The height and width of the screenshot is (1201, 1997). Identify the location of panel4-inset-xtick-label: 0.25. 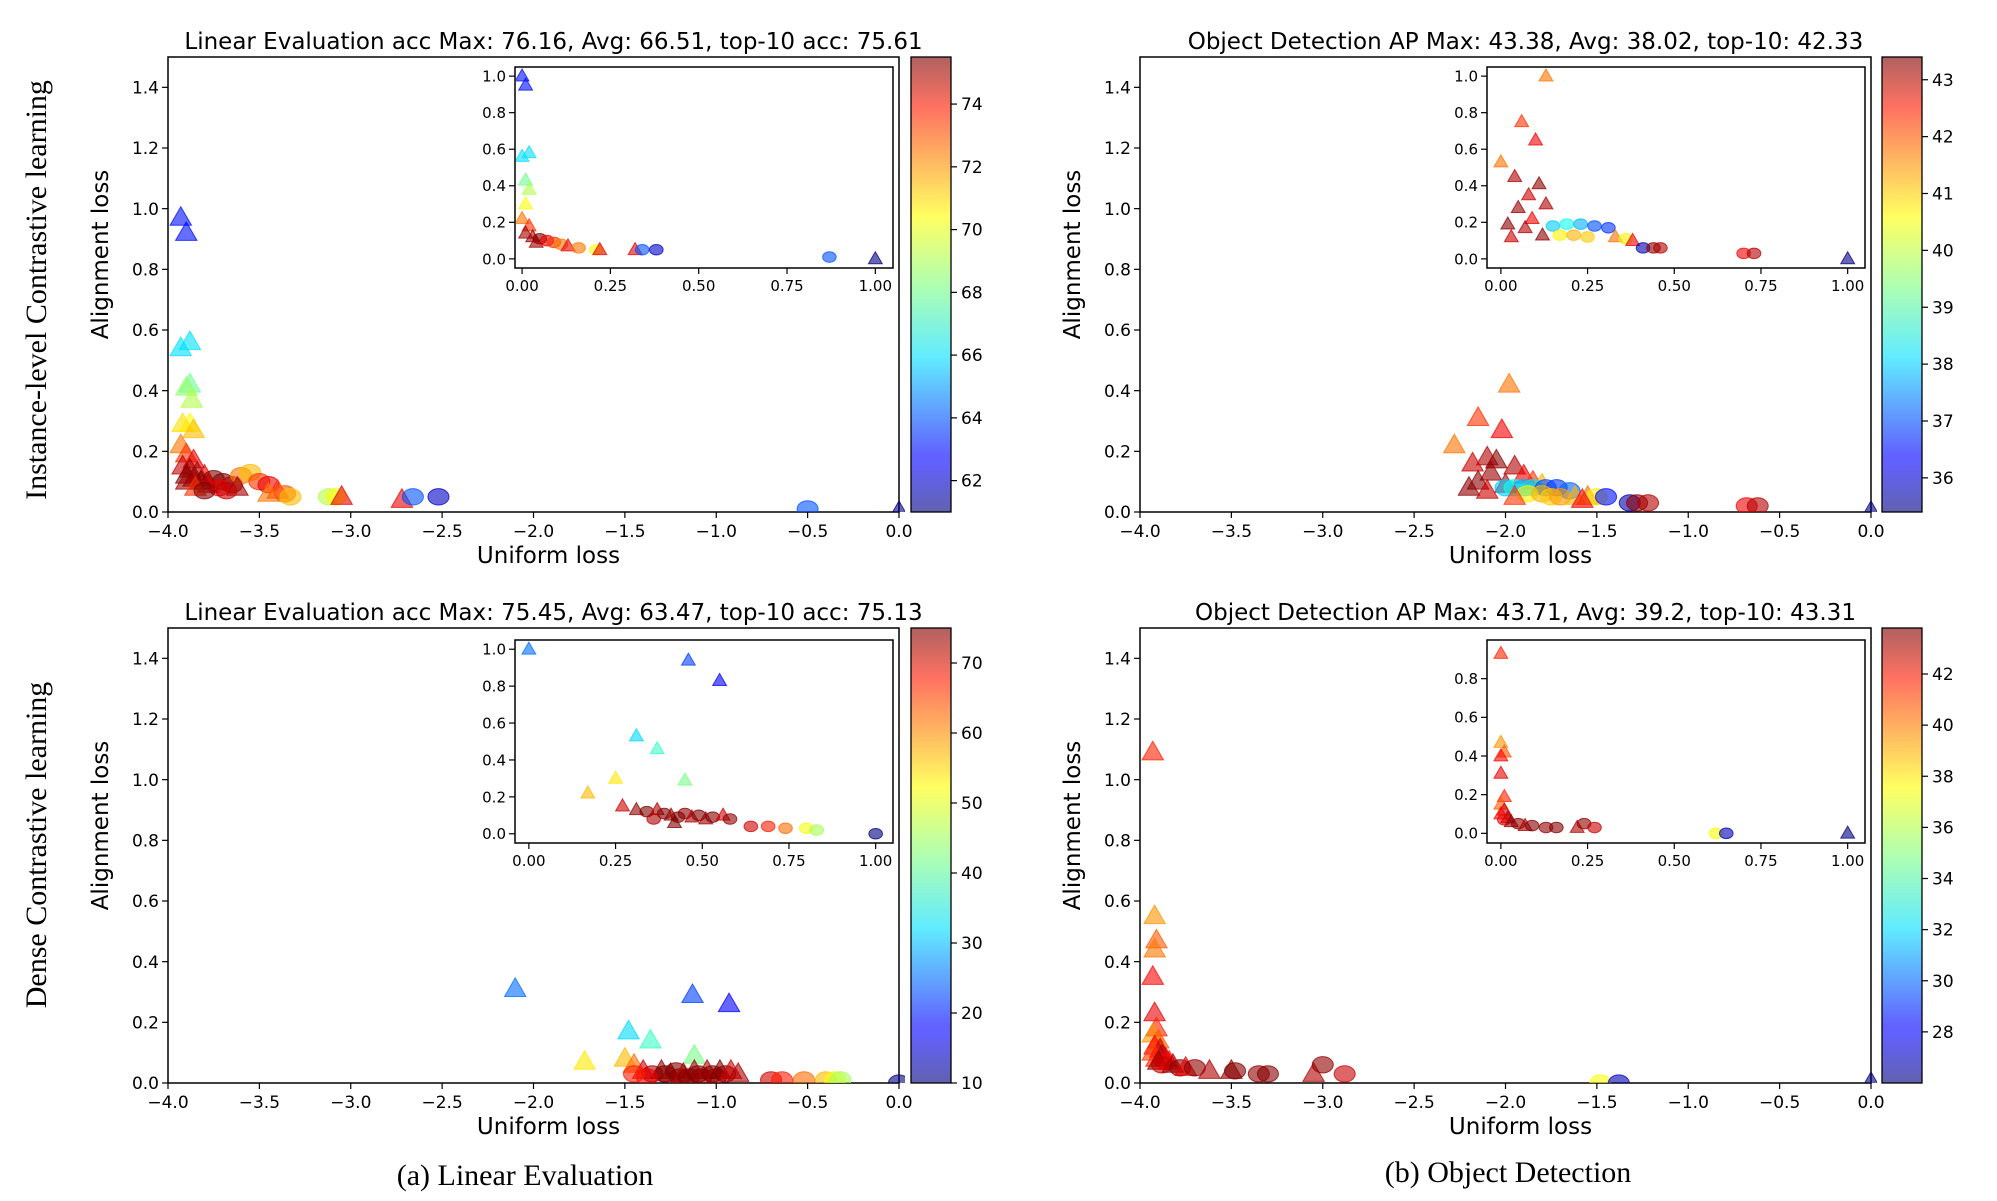
(1587, 861).